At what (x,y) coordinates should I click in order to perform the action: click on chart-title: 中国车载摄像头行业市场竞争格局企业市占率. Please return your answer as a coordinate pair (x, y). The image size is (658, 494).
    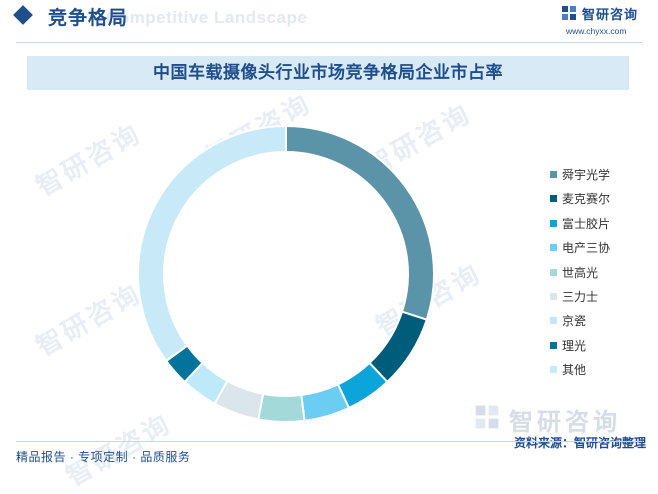
    Looking at the image, I should click on (328, 72).